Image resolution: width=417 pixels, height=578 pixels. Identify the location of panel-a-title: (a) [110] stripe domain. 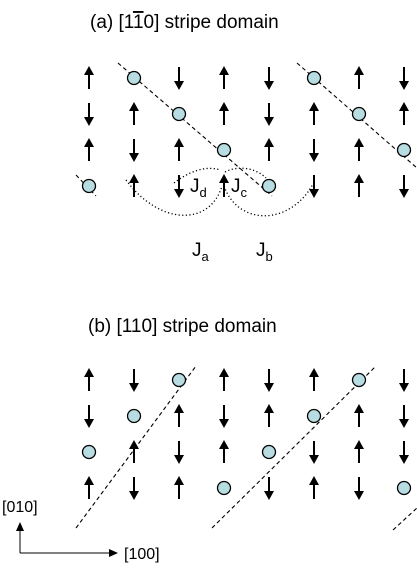
(184, 22).